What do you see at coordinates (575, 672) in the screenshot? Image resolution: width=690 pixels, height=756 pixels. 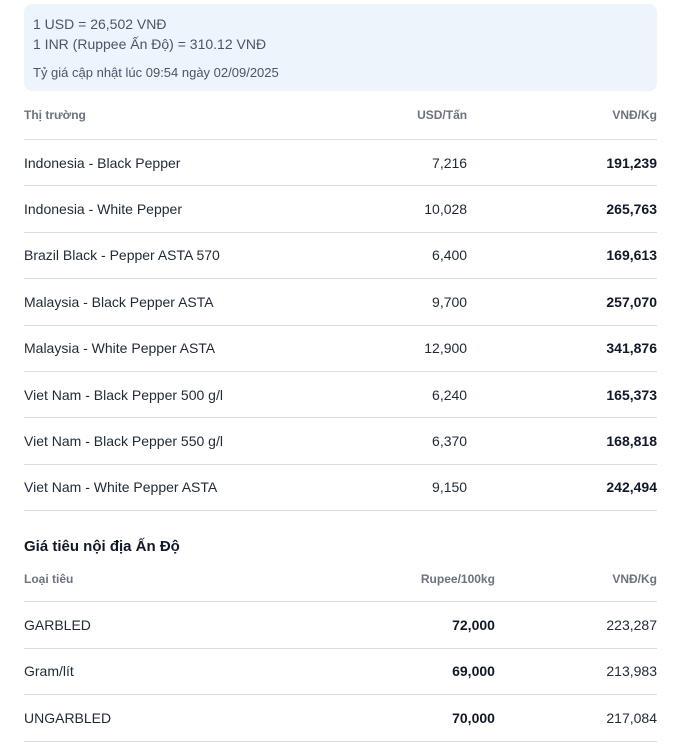 I see `vnd-price: 213,983` at bounding box center [575, 672].